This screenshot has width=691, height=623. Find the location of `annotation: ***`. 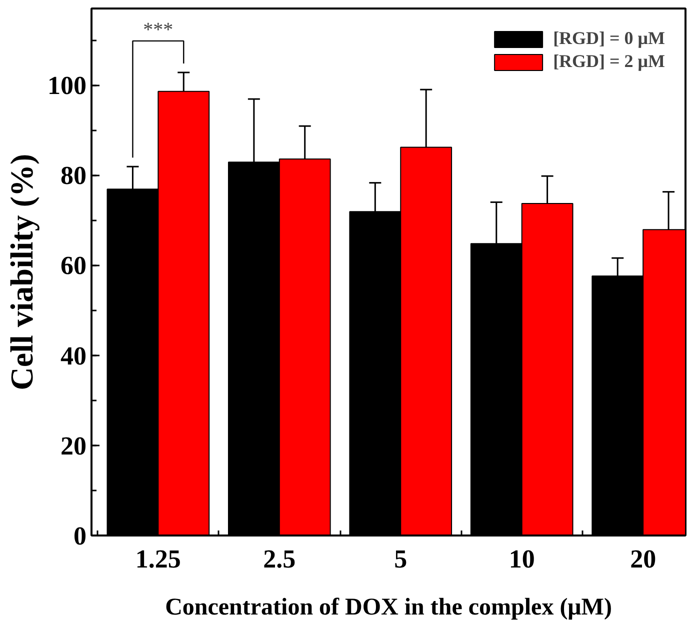

annotation: *** is located at coordinates (158, 29).